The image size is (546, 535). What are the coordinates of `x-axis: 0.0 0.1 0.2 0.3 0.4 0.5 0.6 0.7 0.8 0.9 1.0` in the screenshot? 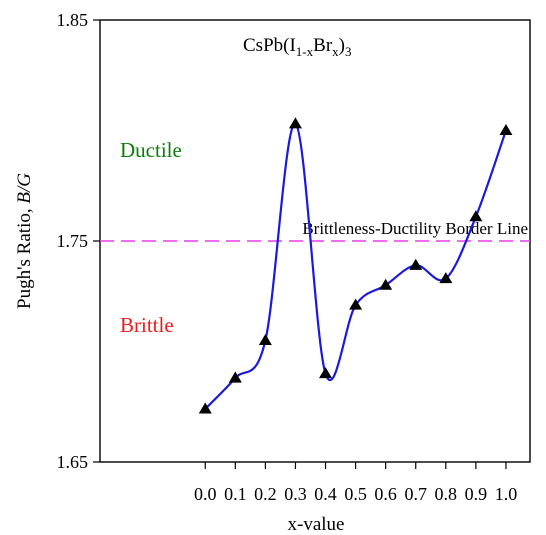 It's located at (355, 483).